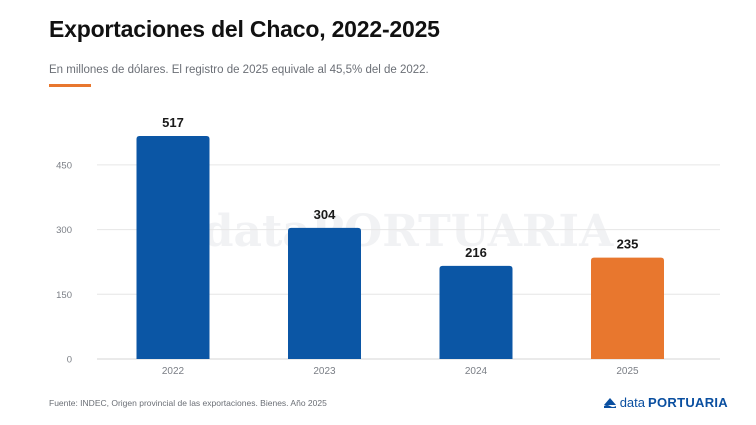 The width and height of the screenshot is (756, 425). I want to click on logo-text-portuaria: PORTUARIA, so click(688, 402).